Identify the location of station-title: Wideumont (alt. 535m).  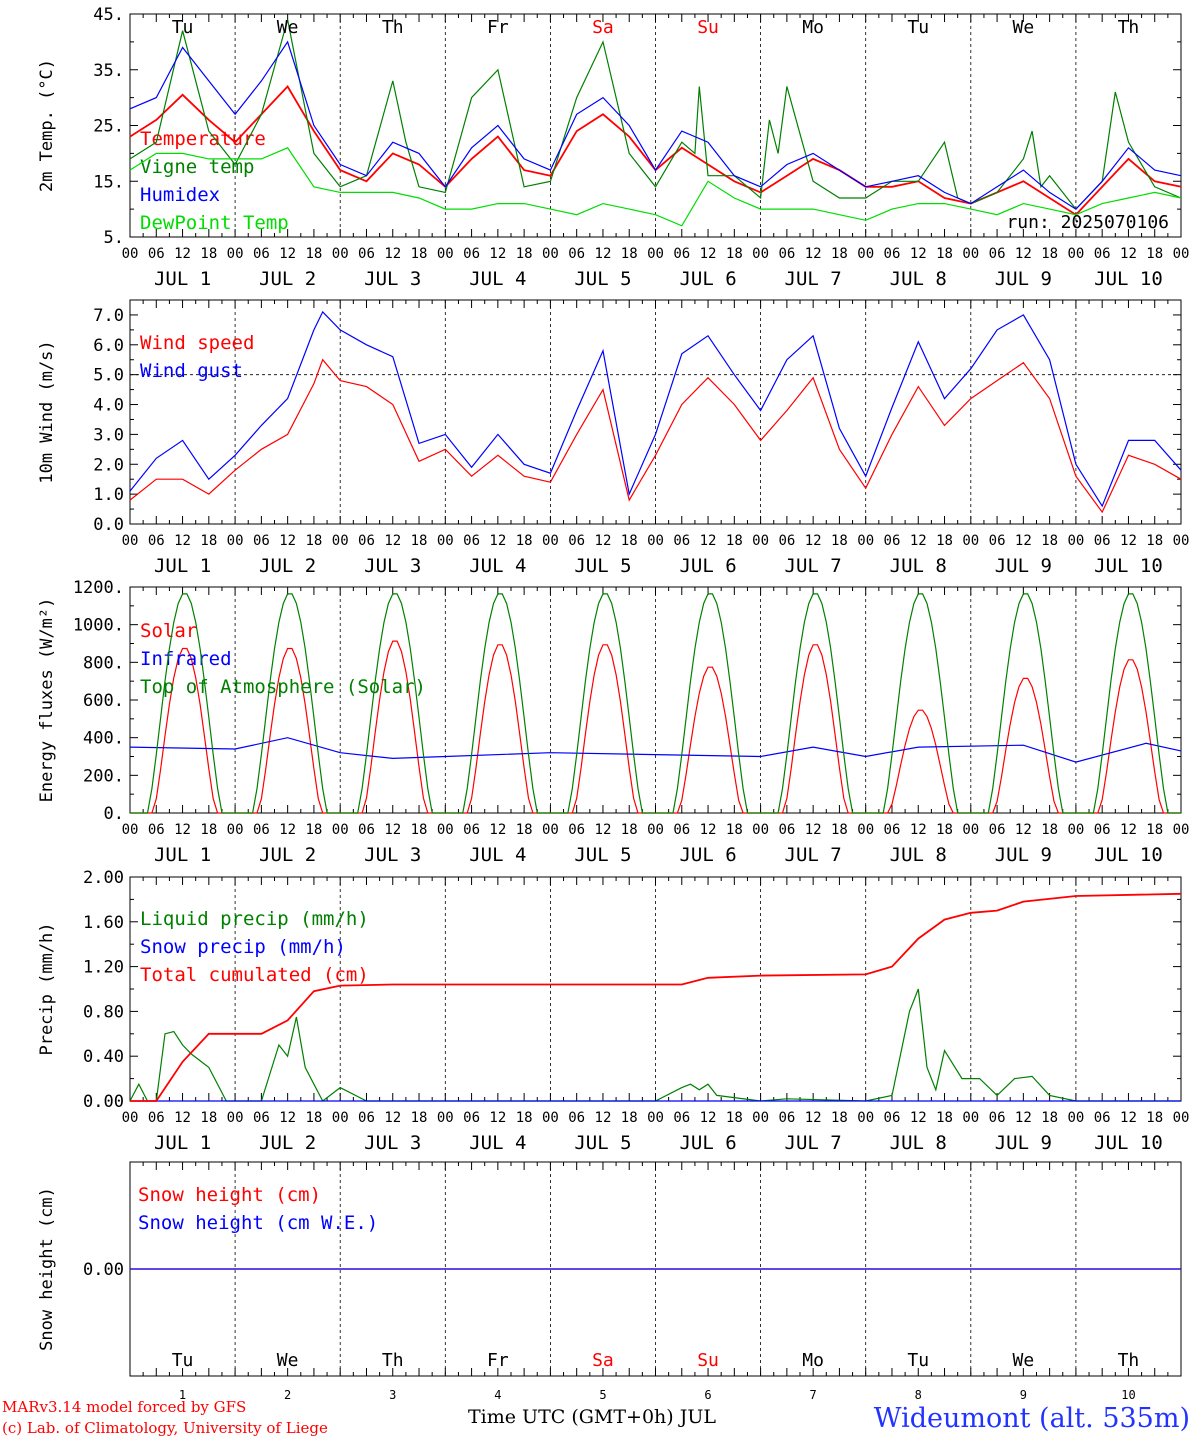
(1032, 1418).